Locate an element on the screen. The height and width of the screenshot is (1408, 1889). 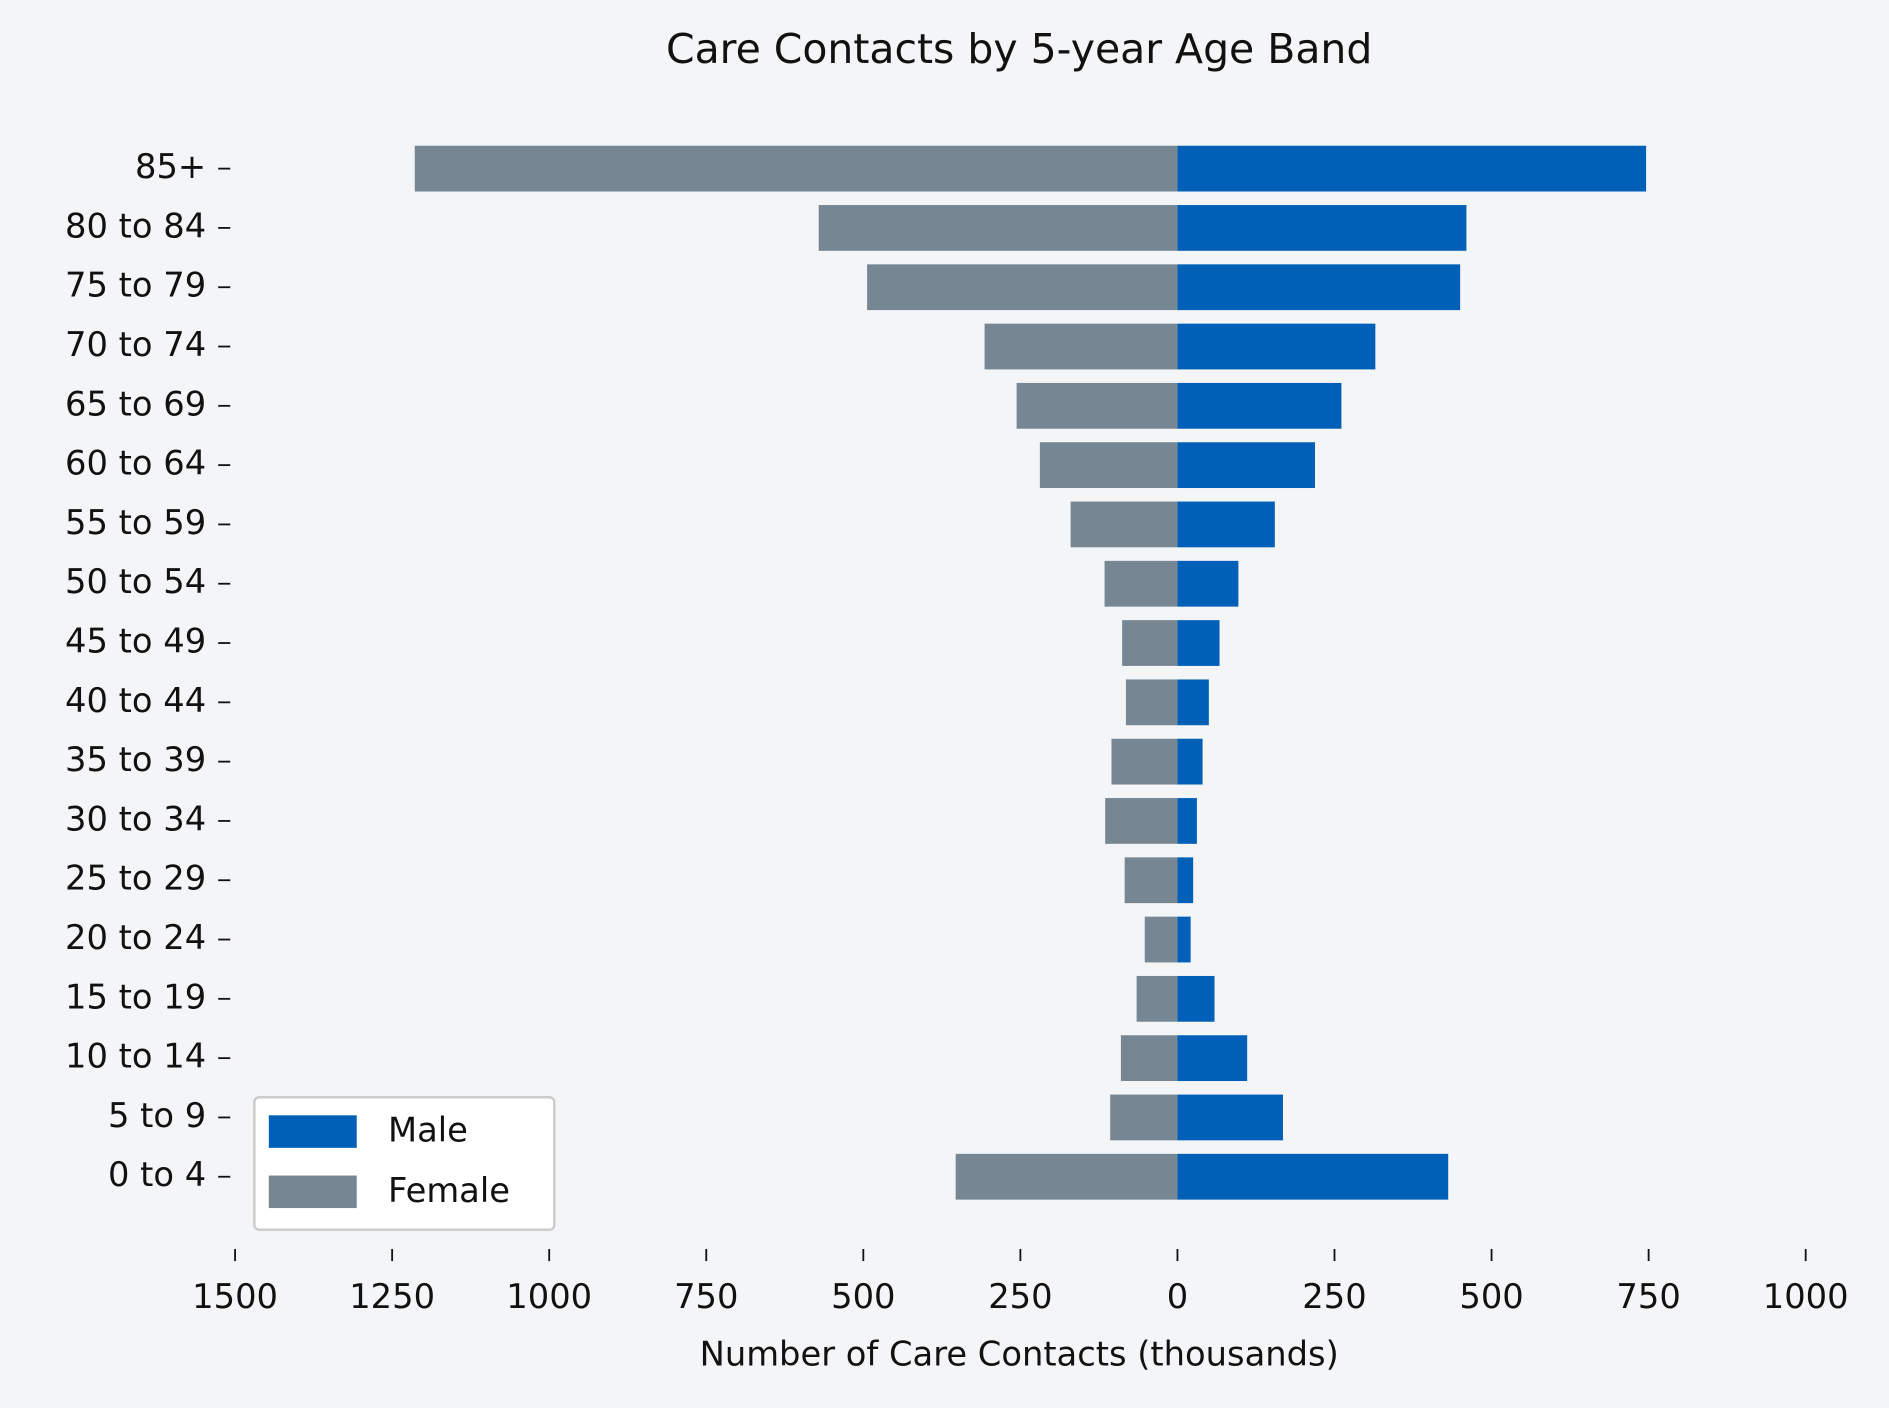
y-tick-label: 80 to 84 is located at coordinates (135, 225).